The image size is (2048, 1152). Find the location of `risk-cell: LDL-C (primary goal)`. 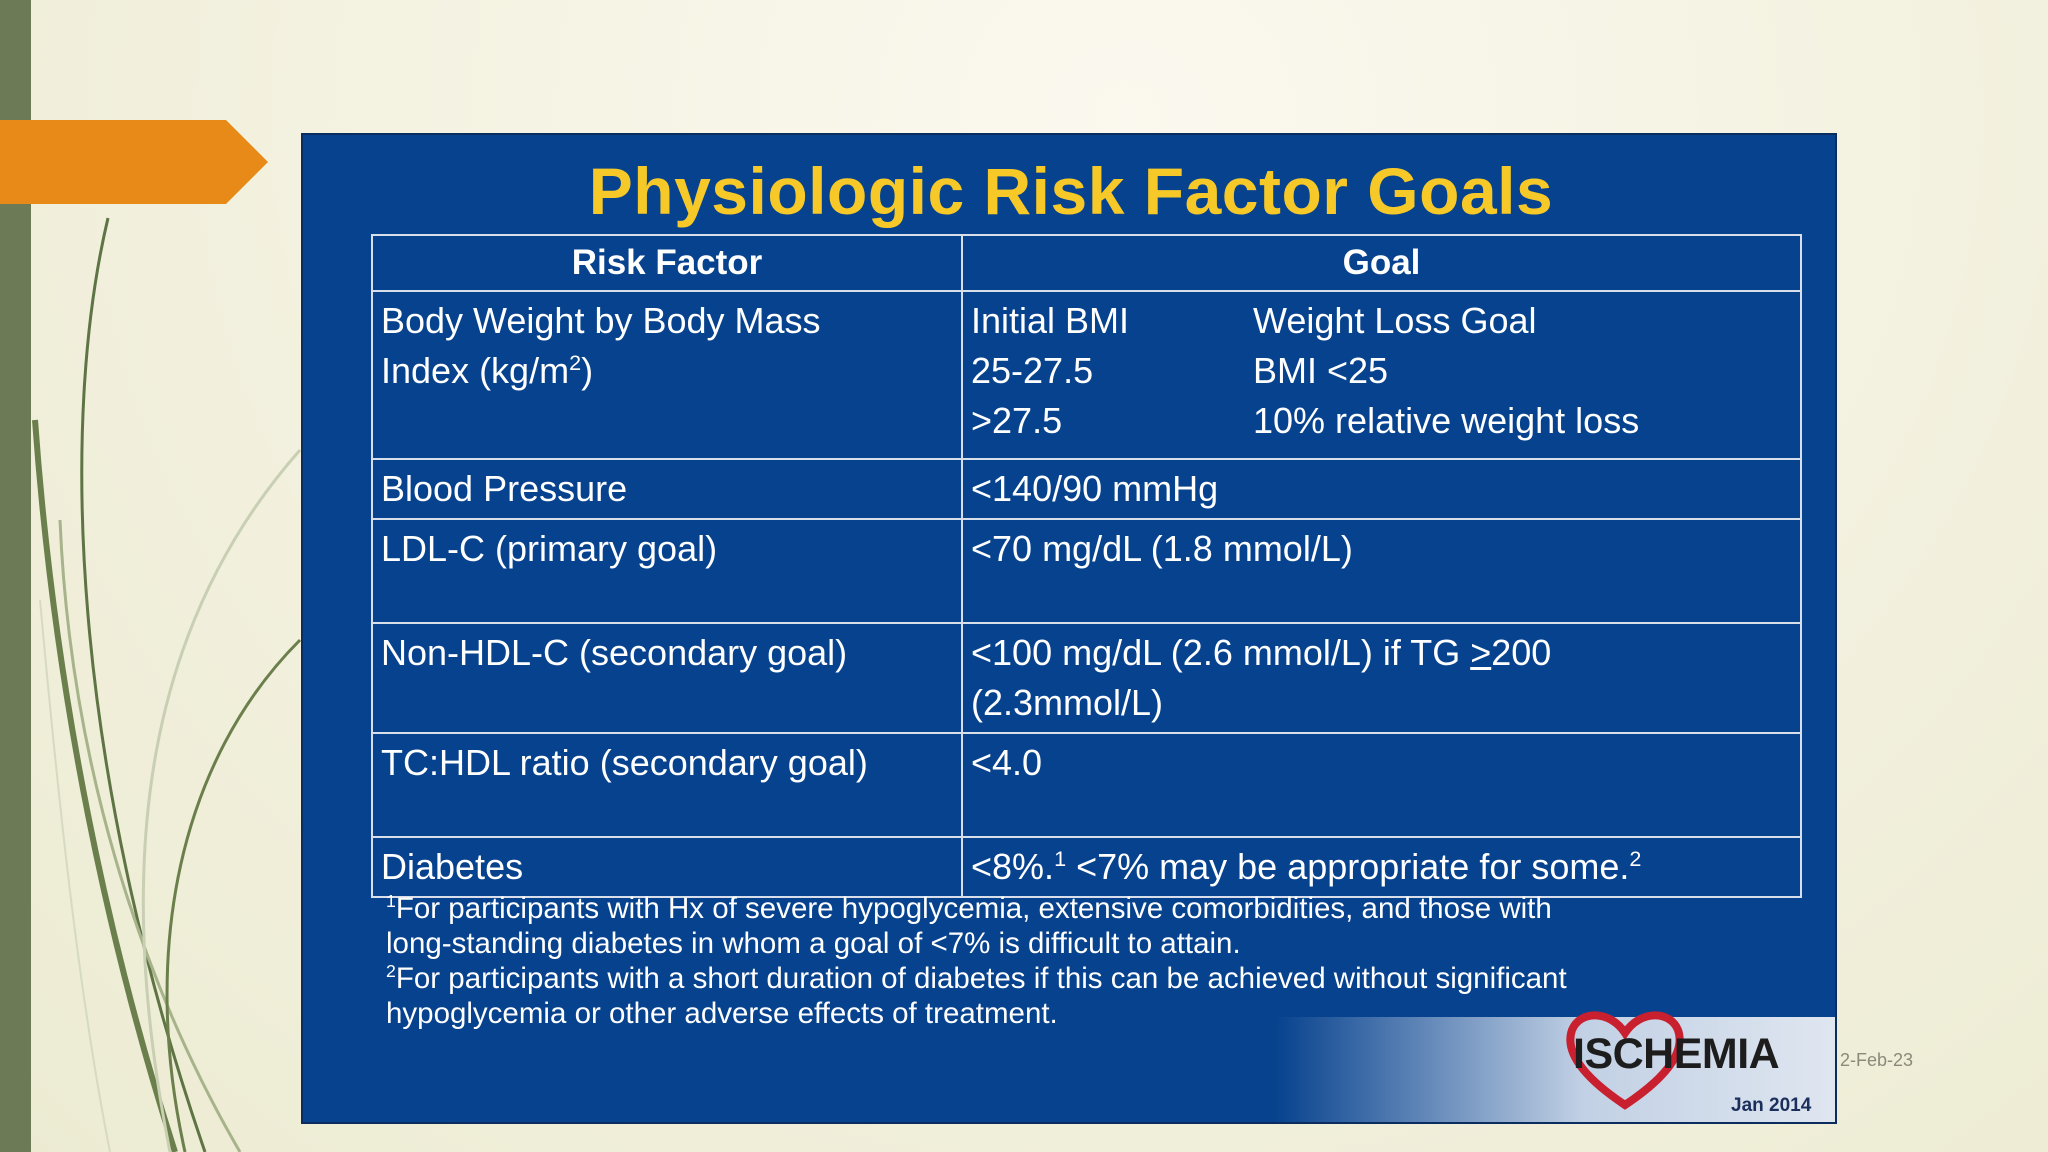

risk-cell: LDL-C (primary goal) is located at coordinates (667, 571).